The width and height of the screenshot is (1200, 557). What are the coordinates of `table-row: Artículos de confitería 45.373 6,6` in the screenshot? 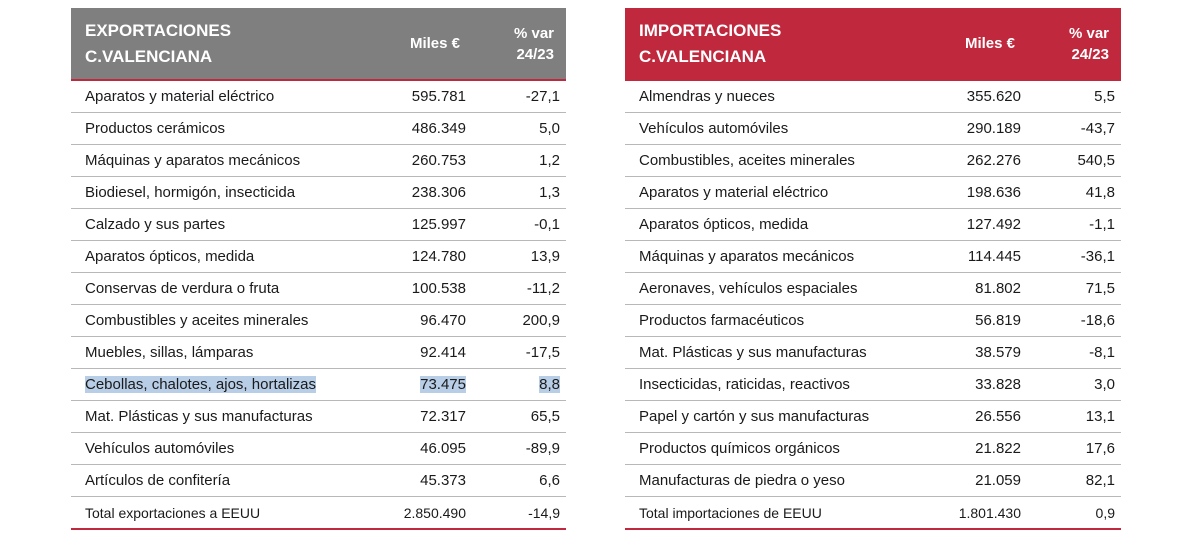 It's located at (318, 481).